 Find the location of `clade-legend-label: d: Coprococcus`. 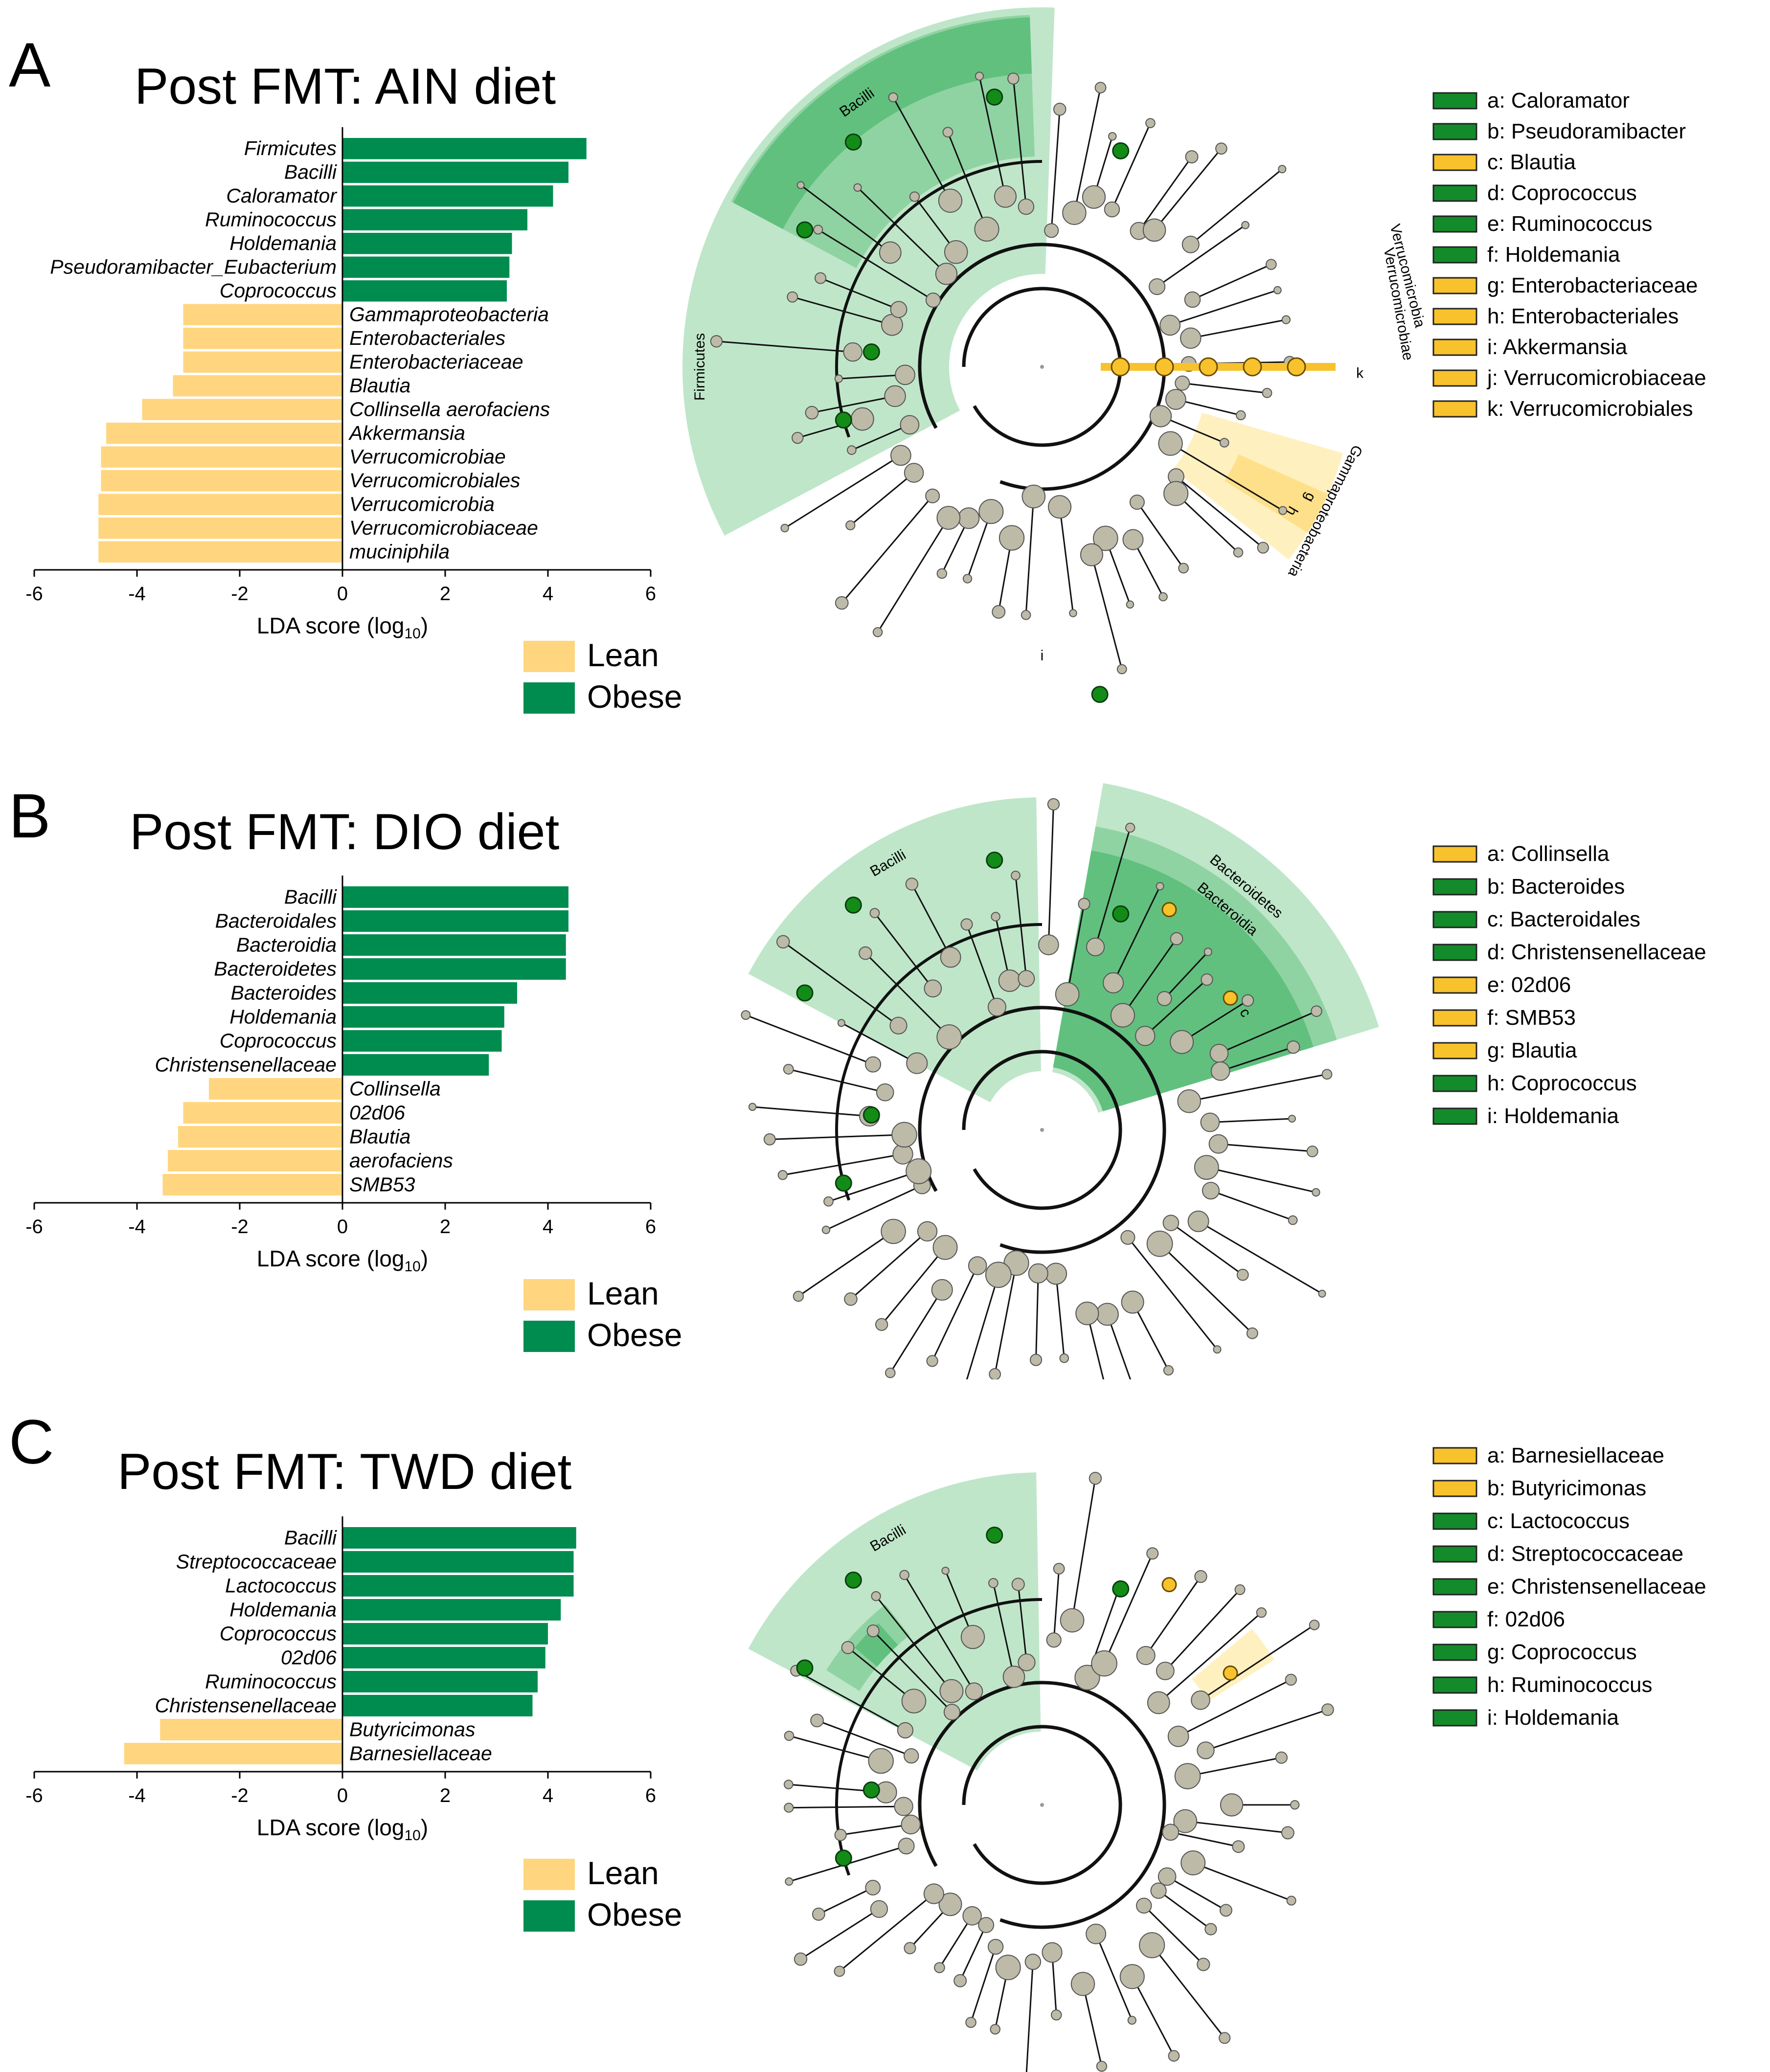

clade-legend-label: d: Coprococcus is located at coordinates (1562, 193).